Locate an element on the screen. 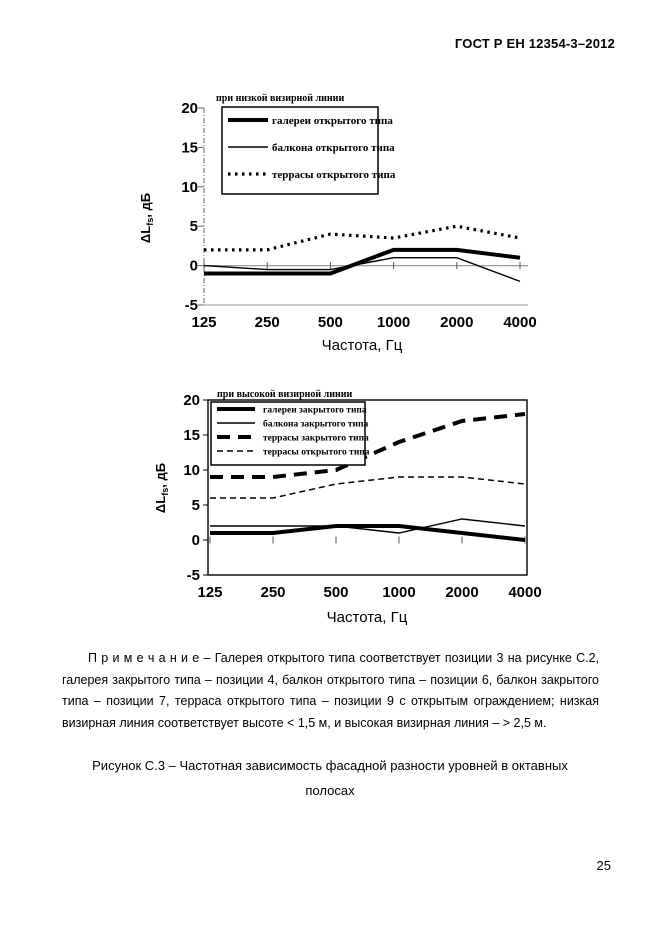 This screenshot has height=935, width=661. page-number: 25 is located at coordinates (603, 865).